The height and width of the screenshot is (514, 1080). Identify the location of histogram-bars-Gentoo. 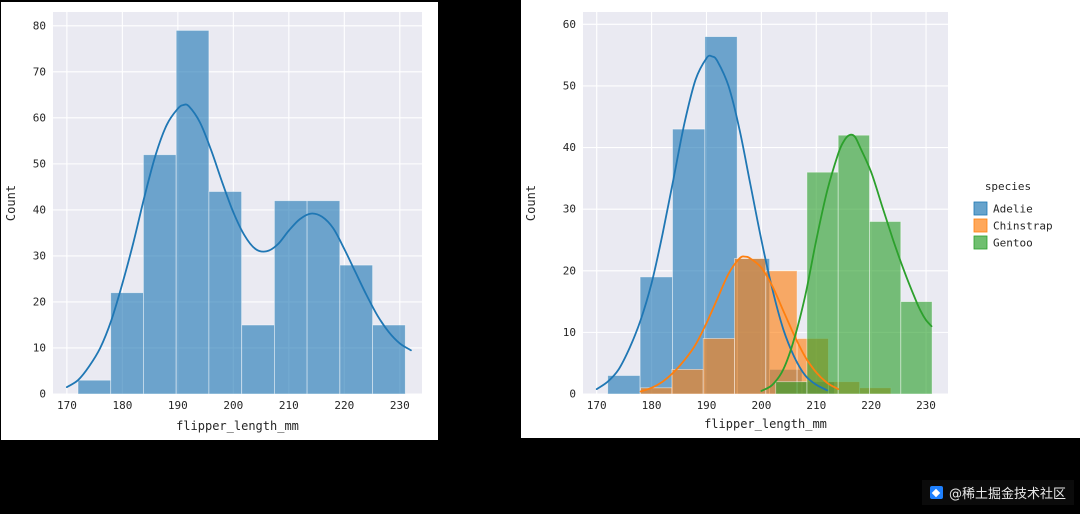
(854, 264).